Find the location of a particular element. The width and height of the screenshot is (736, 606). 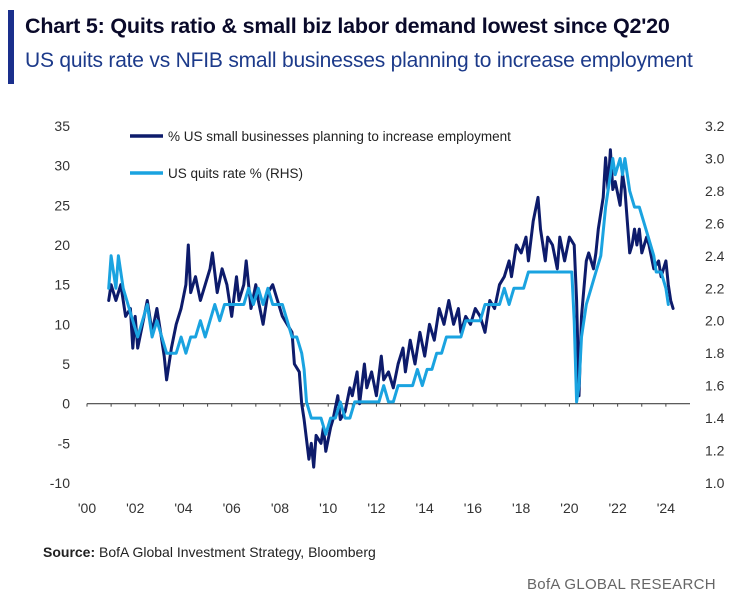

legend-label: US quits rate % (RHS) is located at coordinates (235, 173).